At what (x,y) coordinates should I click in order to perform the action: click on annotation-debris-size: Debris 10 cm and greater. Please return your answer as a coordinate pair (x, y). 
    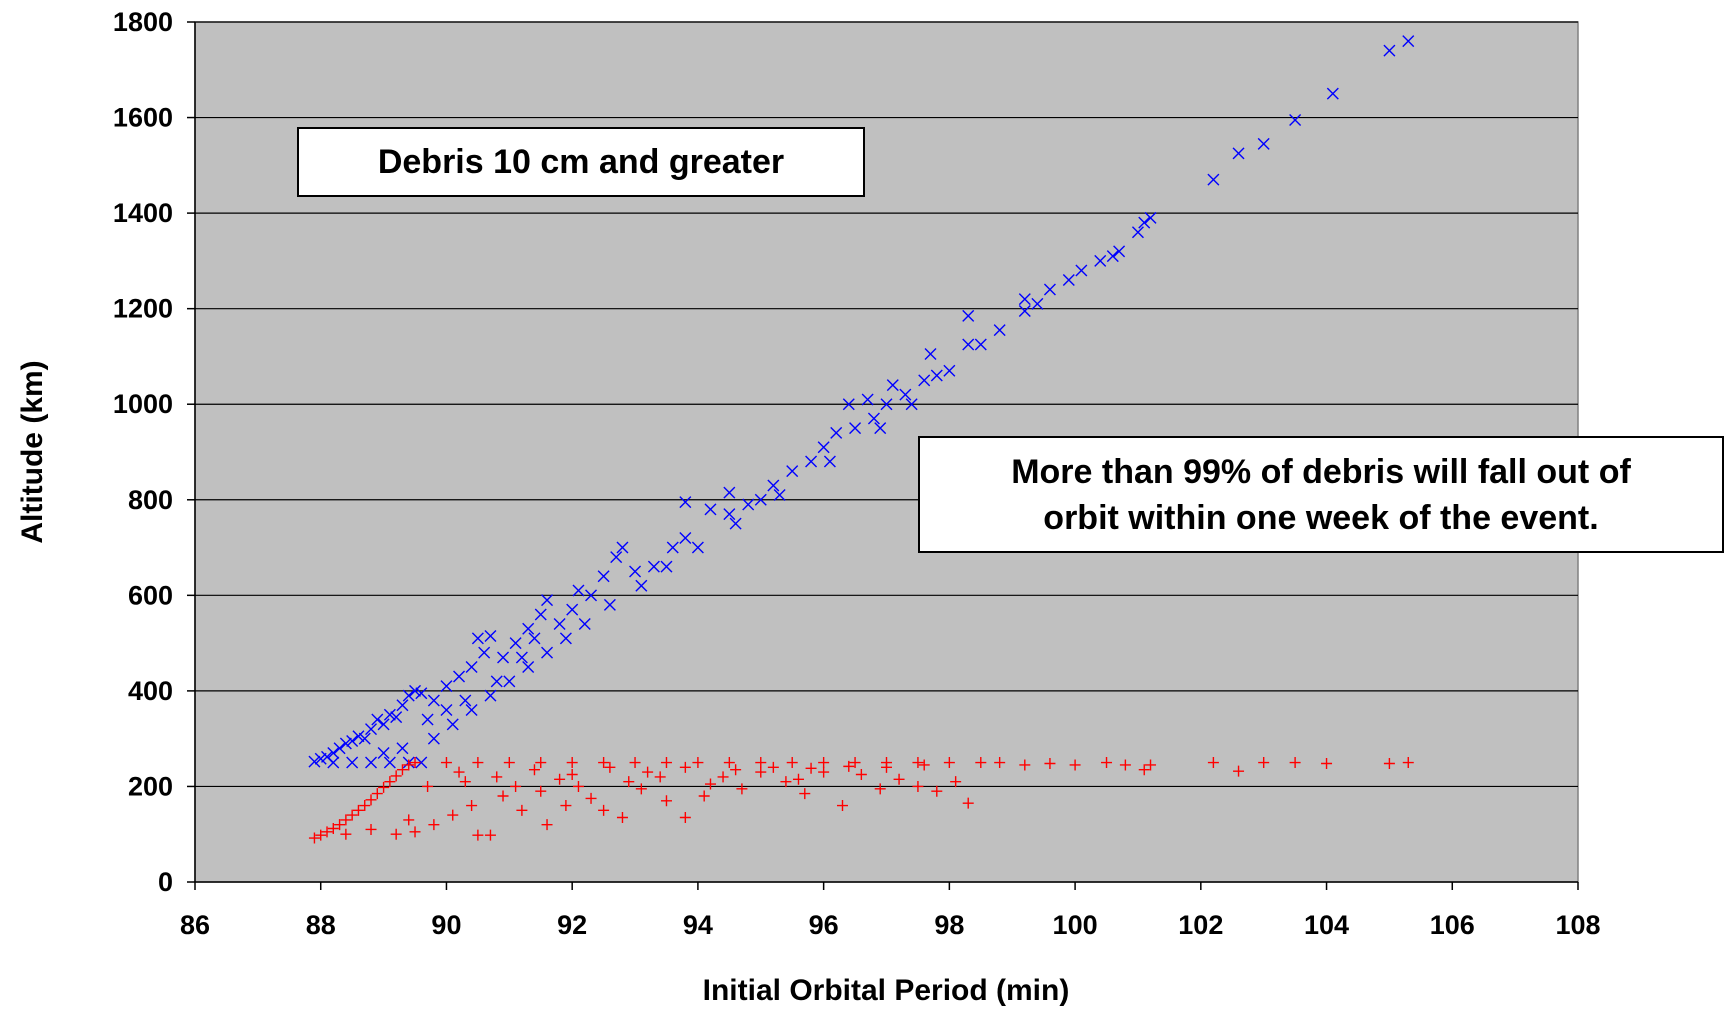
    Looking at the image, I should click on (581, 162).